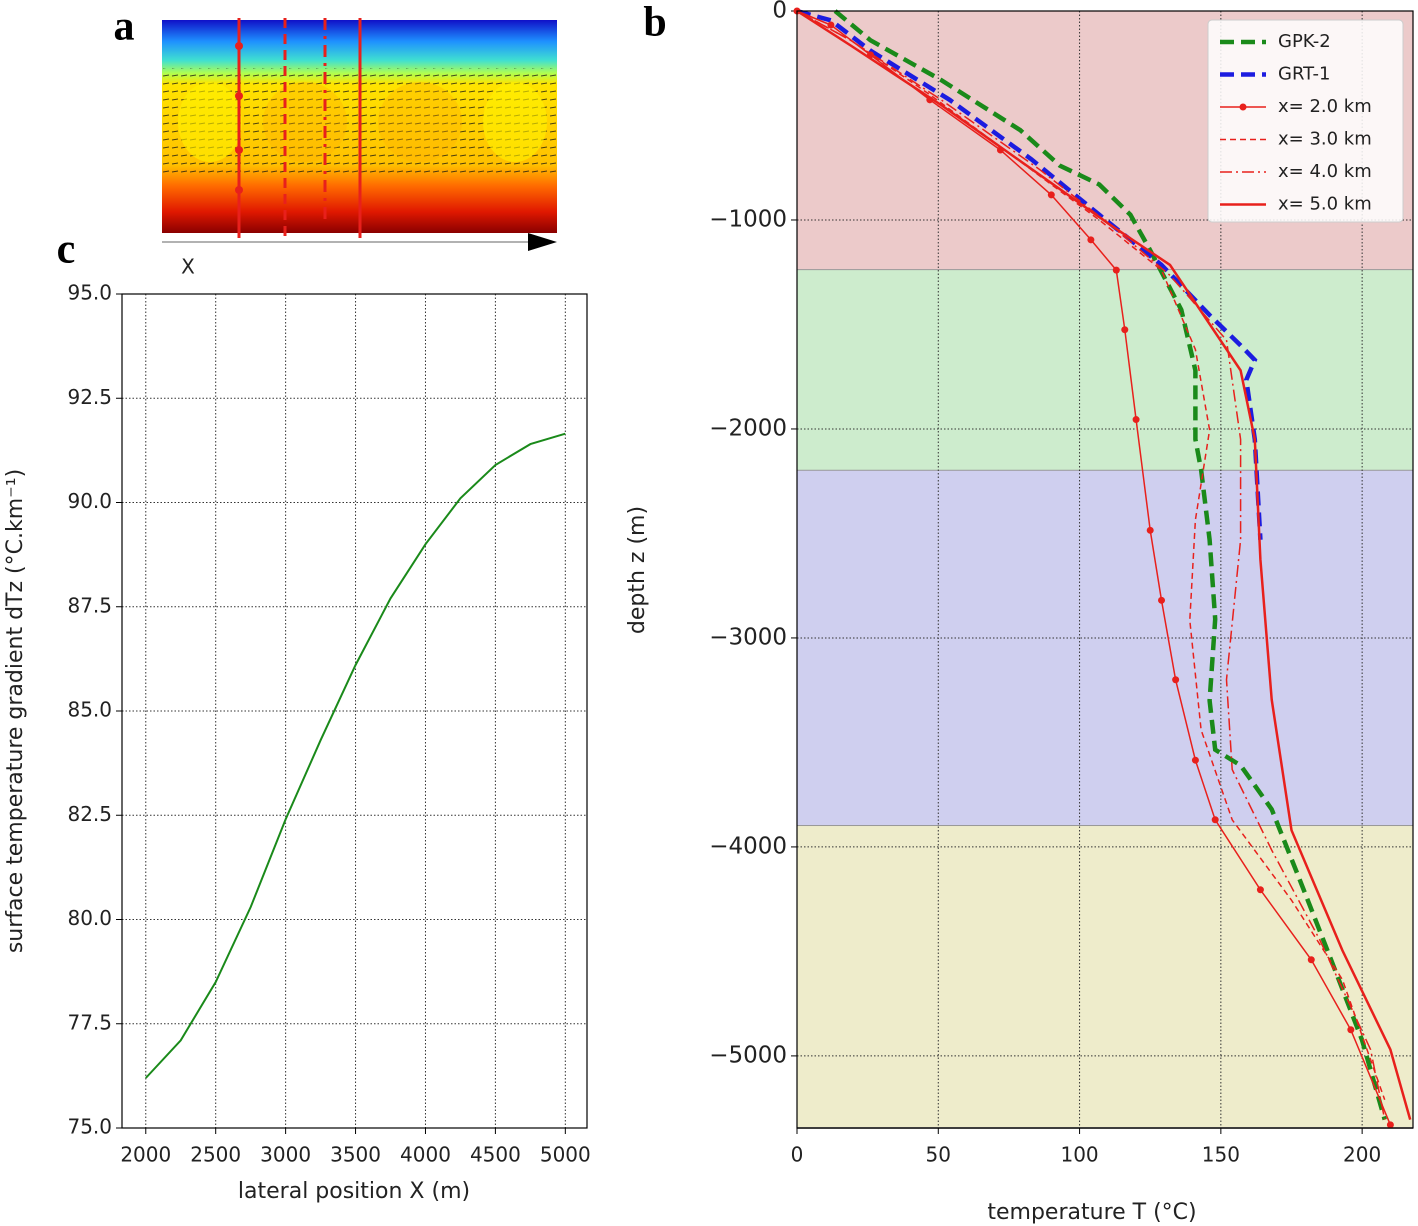 This screenshot has height=1226, width=1418. I want to click on y-tick-label: 80.0, so click(89, 918).